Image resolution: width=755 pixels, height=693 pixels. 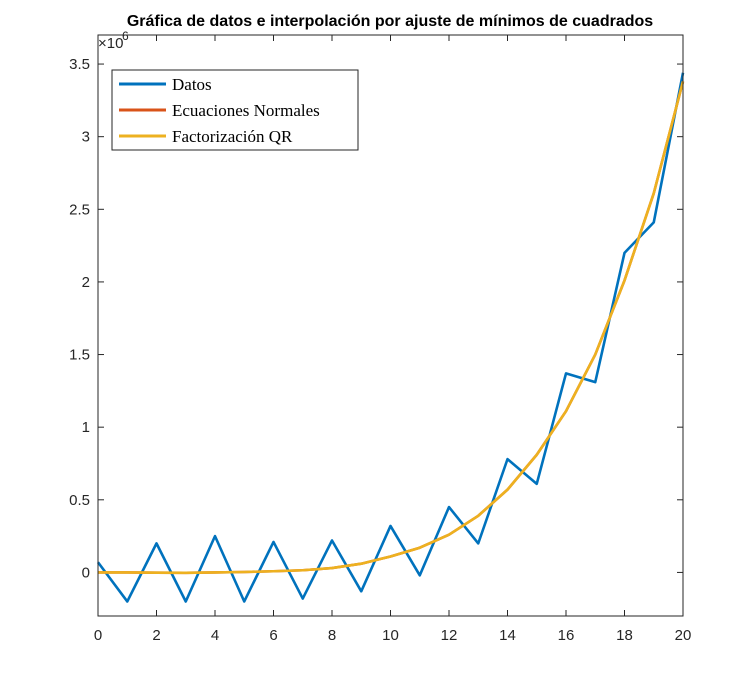 What do you see at coordinates (683, 635) in the screenshot?
I see `x-tick-label: 20` at bounding box center [683, 635].